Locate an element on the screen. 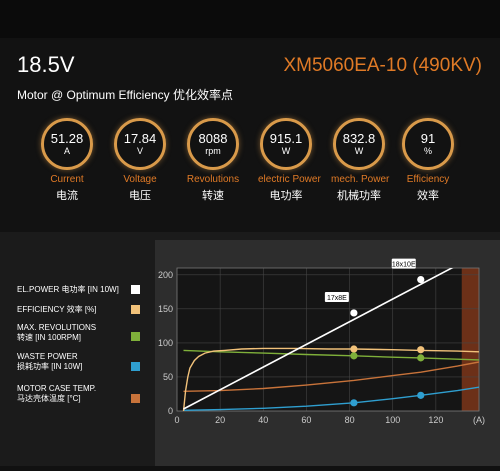 The width and height of the screenshot is (500, 471). x-tick-label: 40 is located at coordinates (263, 420).